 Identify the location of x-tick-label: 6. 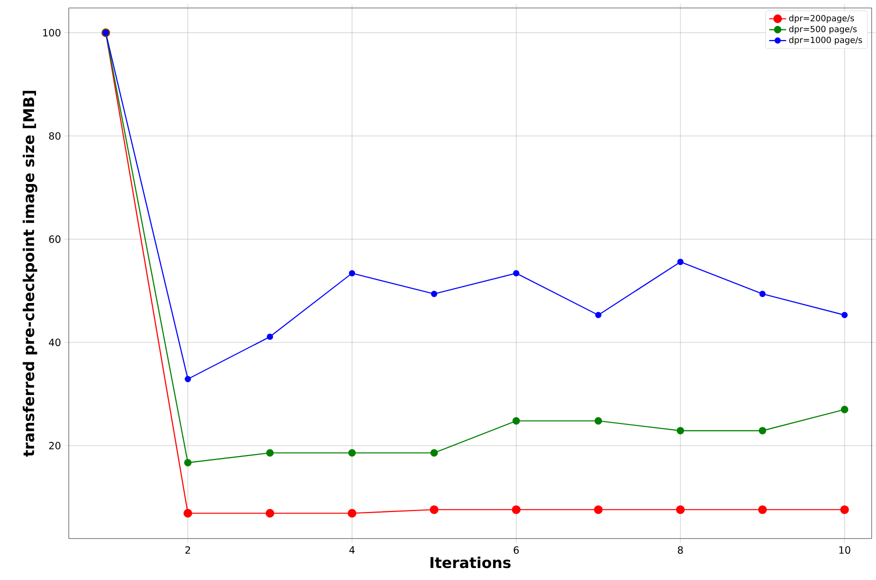
(516, 550).